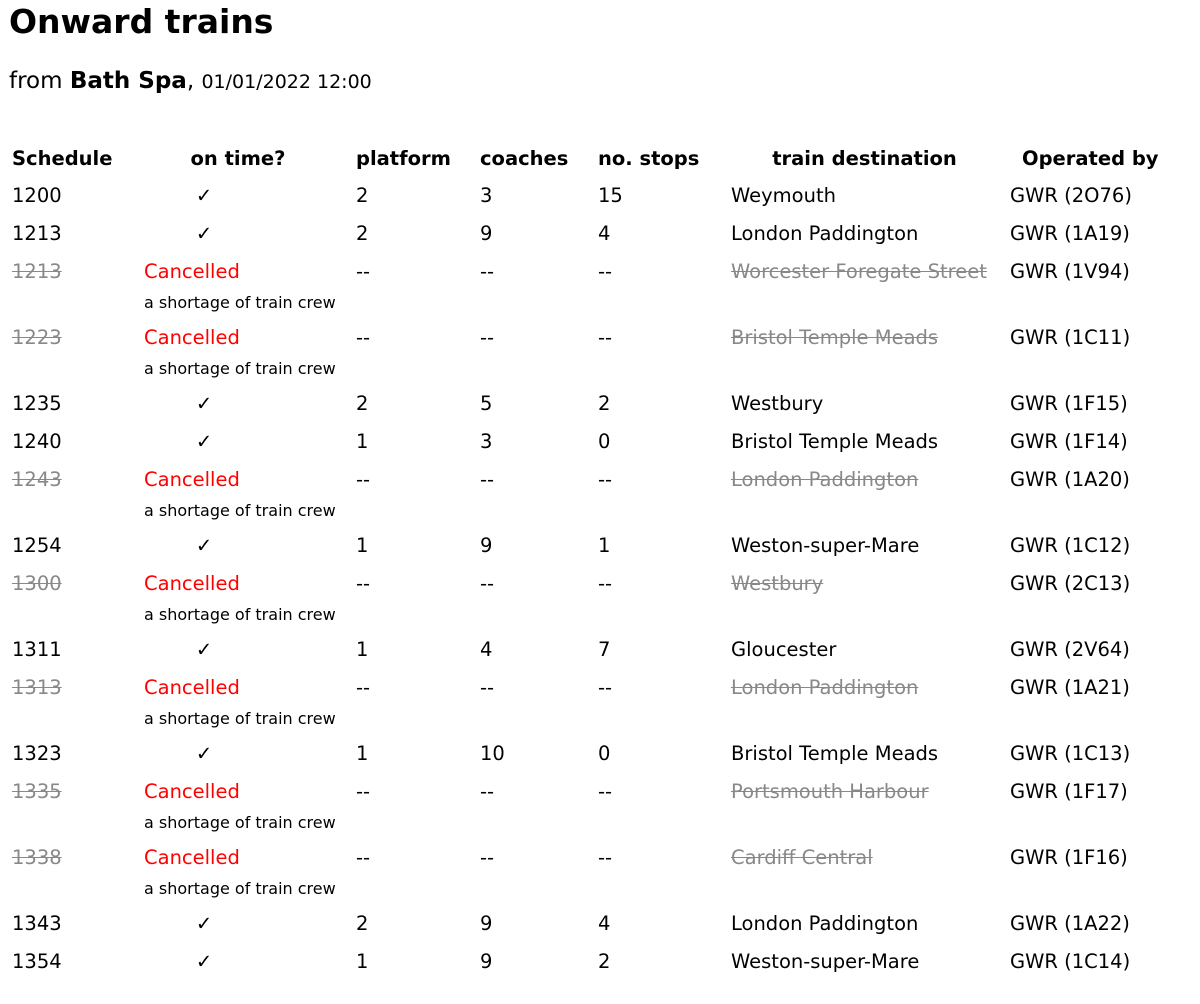 The image size is (1200, 1004). I want to click on operator: GWR (1C12), so click(1070, 545).